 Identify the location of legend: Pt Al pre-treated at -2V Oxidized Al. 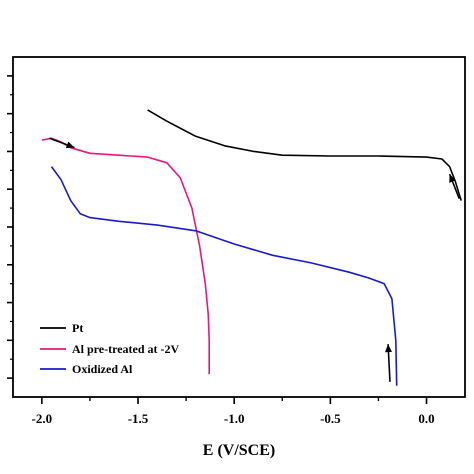
(110, 348).